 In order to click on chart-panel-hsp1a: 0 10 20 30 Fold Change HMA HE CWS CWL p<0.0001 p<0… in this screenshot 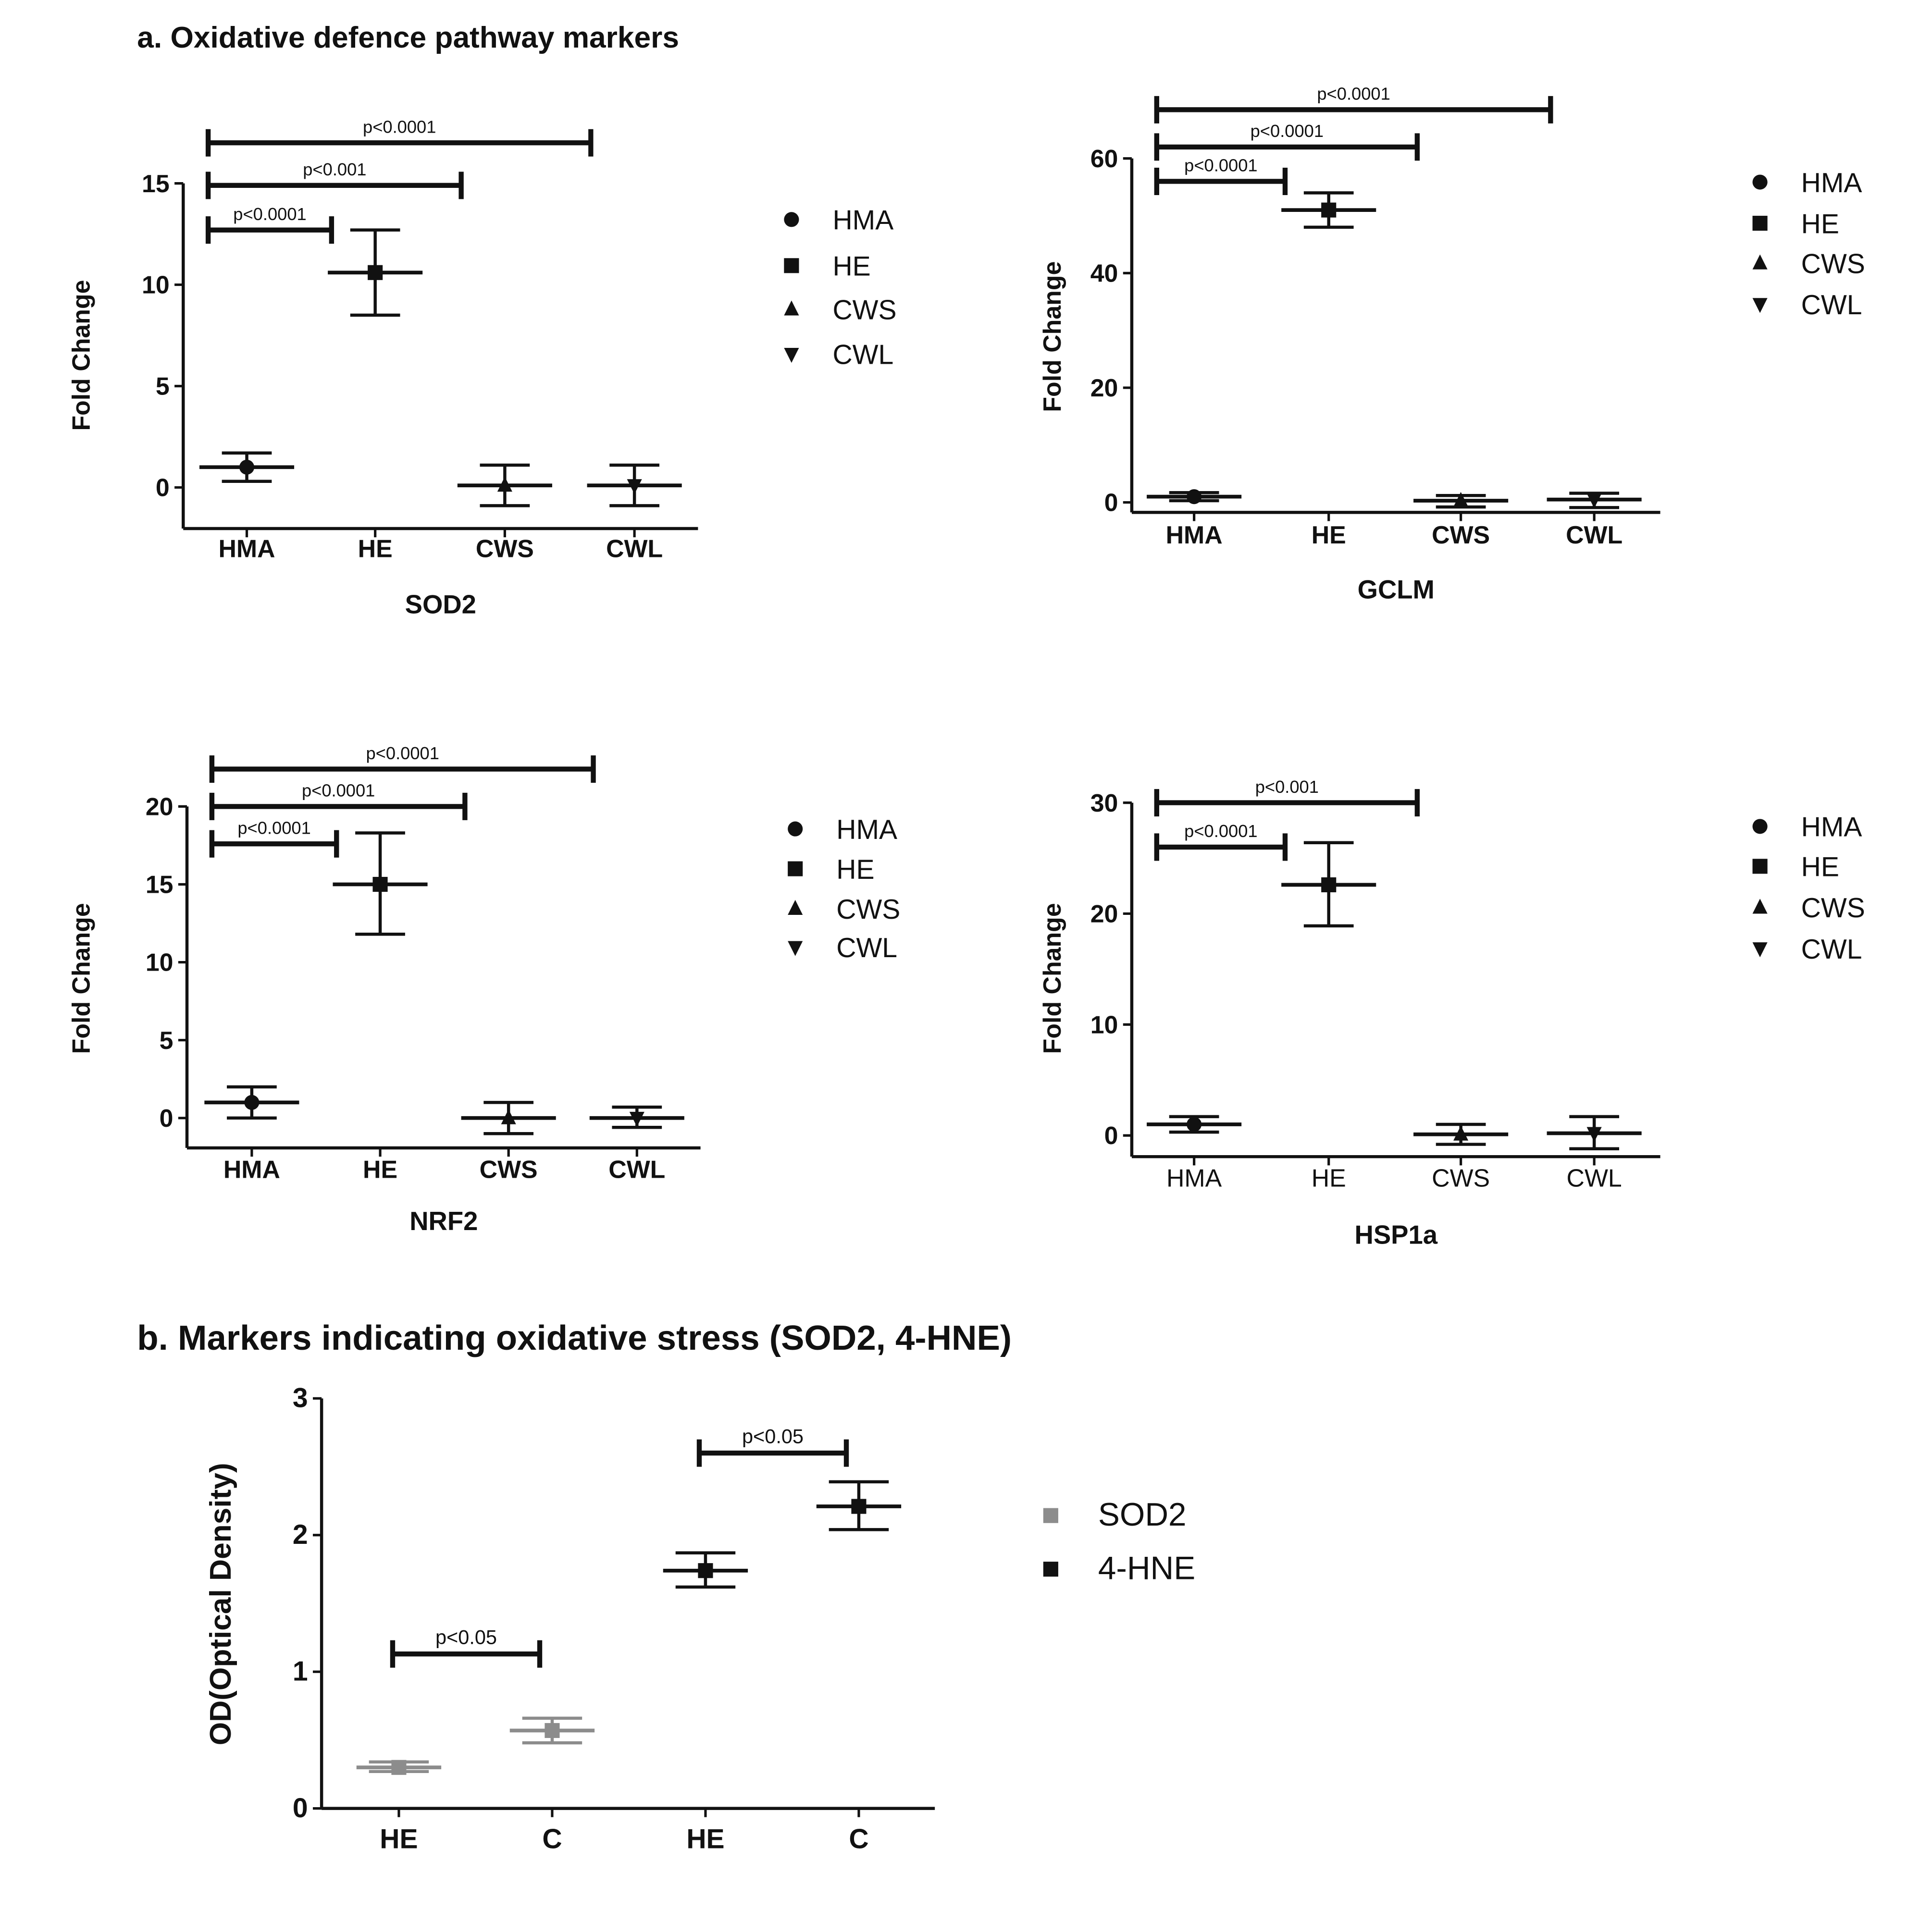, I will do `click(1452, 1013)`.